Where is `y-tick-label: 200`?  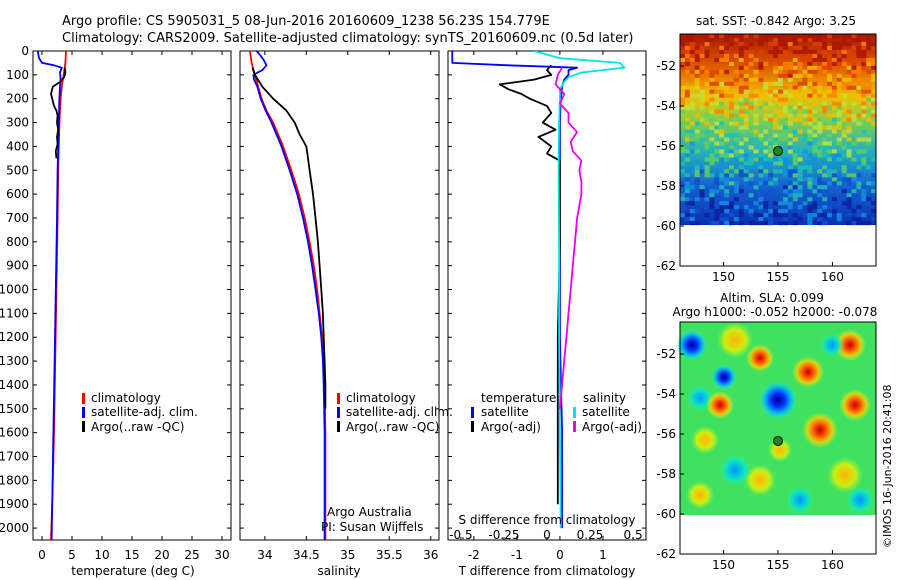 y-tick-label: 200 is located at coordinates (17, 99).